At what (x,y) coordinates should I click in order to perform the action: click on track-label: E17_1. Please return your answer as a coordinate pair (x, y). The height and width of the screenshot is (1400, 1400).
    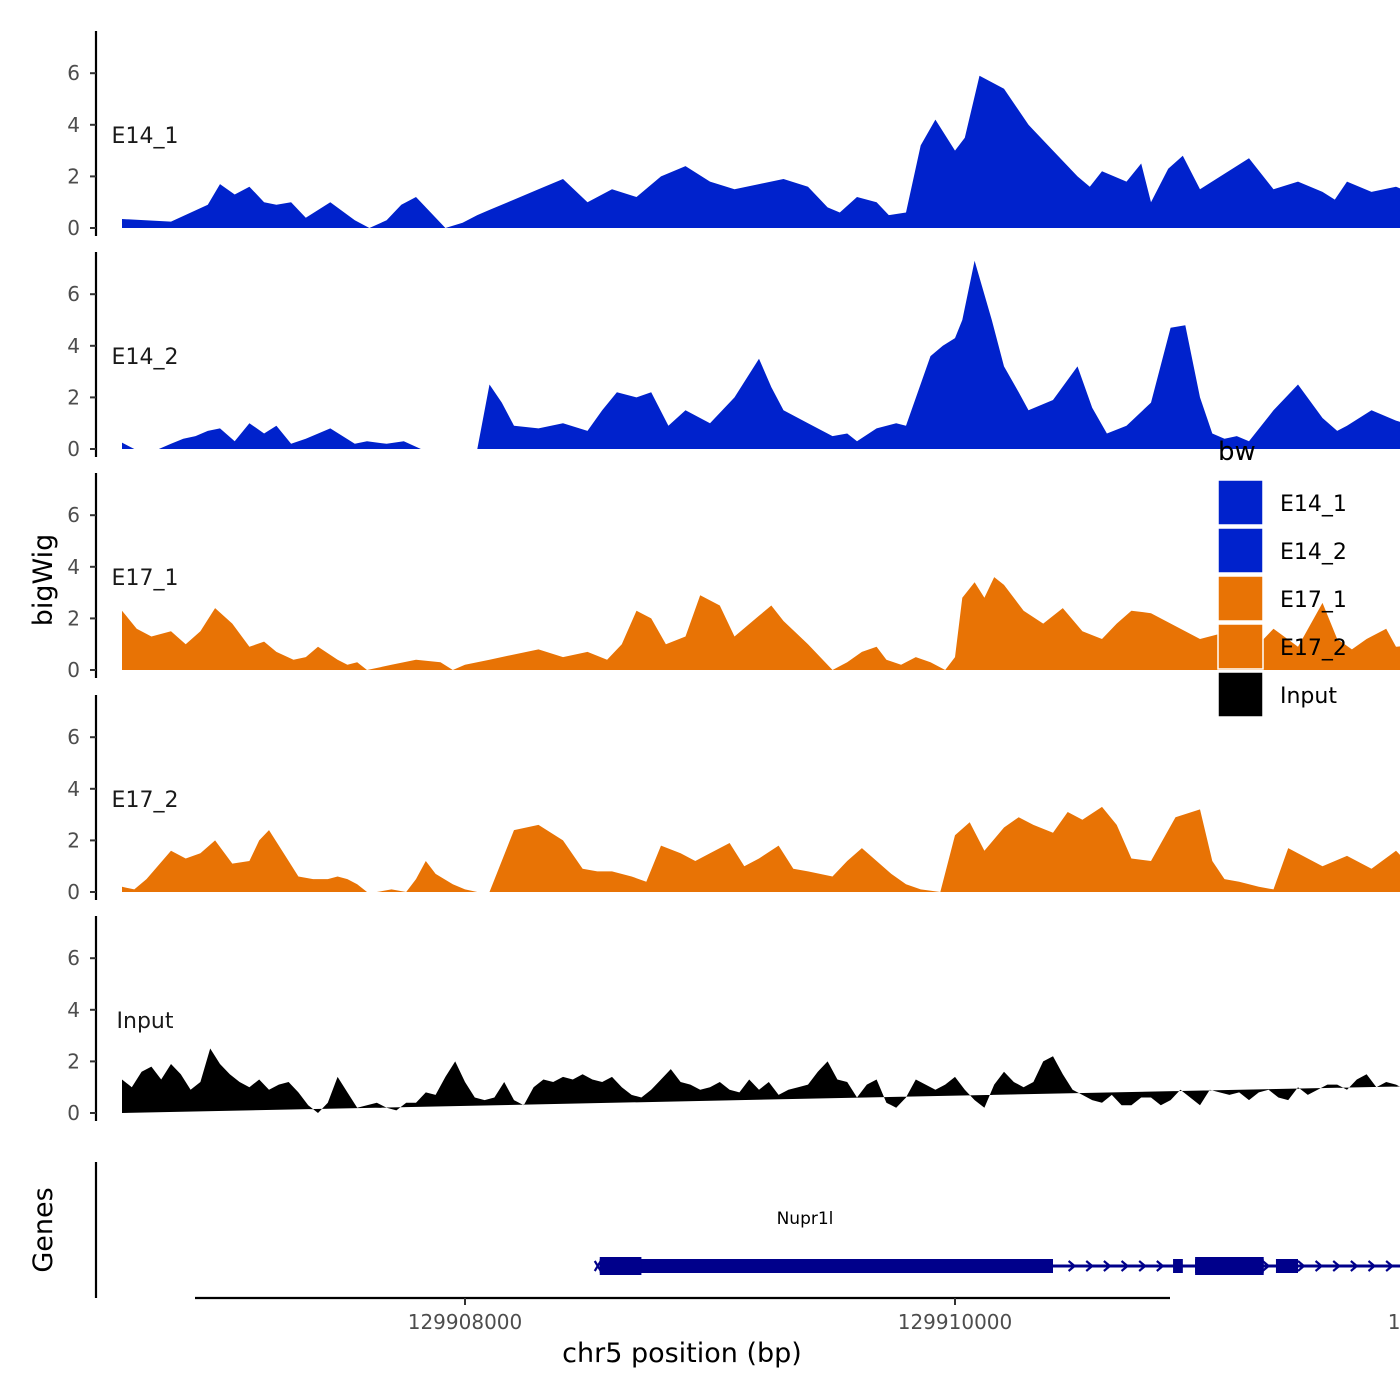
    Looking at the image, I should click on (145, 578).